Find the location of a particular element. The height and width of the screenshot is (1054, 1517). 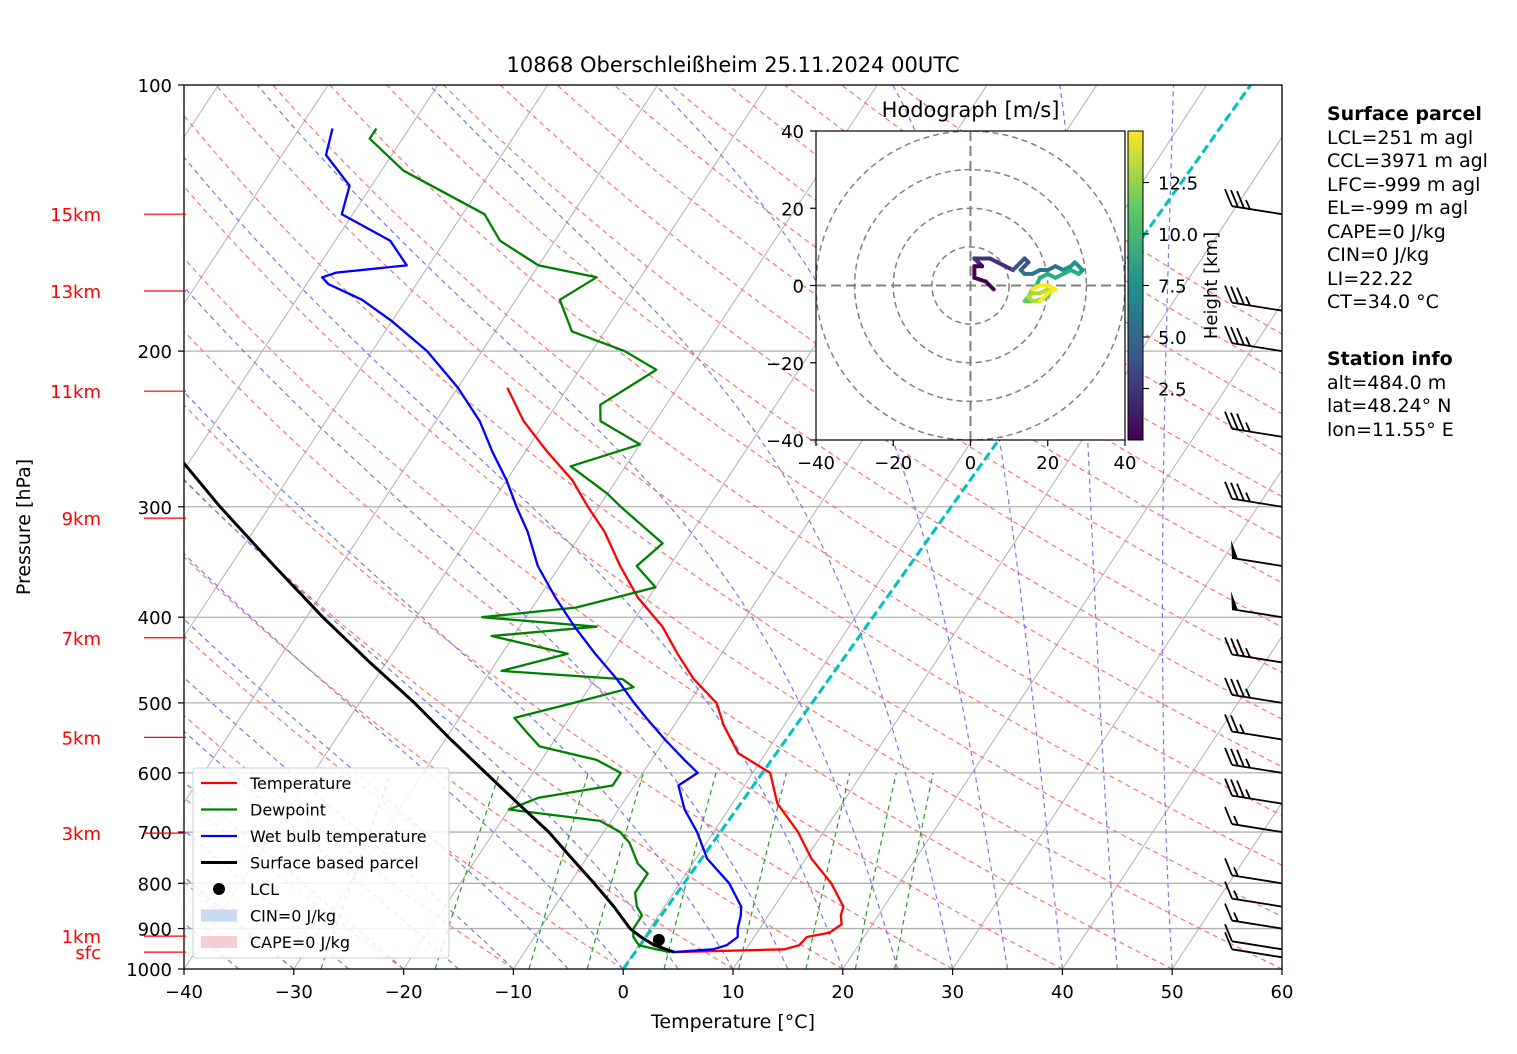

y-tick-label: 1000 is located at coordinates (149, 970).